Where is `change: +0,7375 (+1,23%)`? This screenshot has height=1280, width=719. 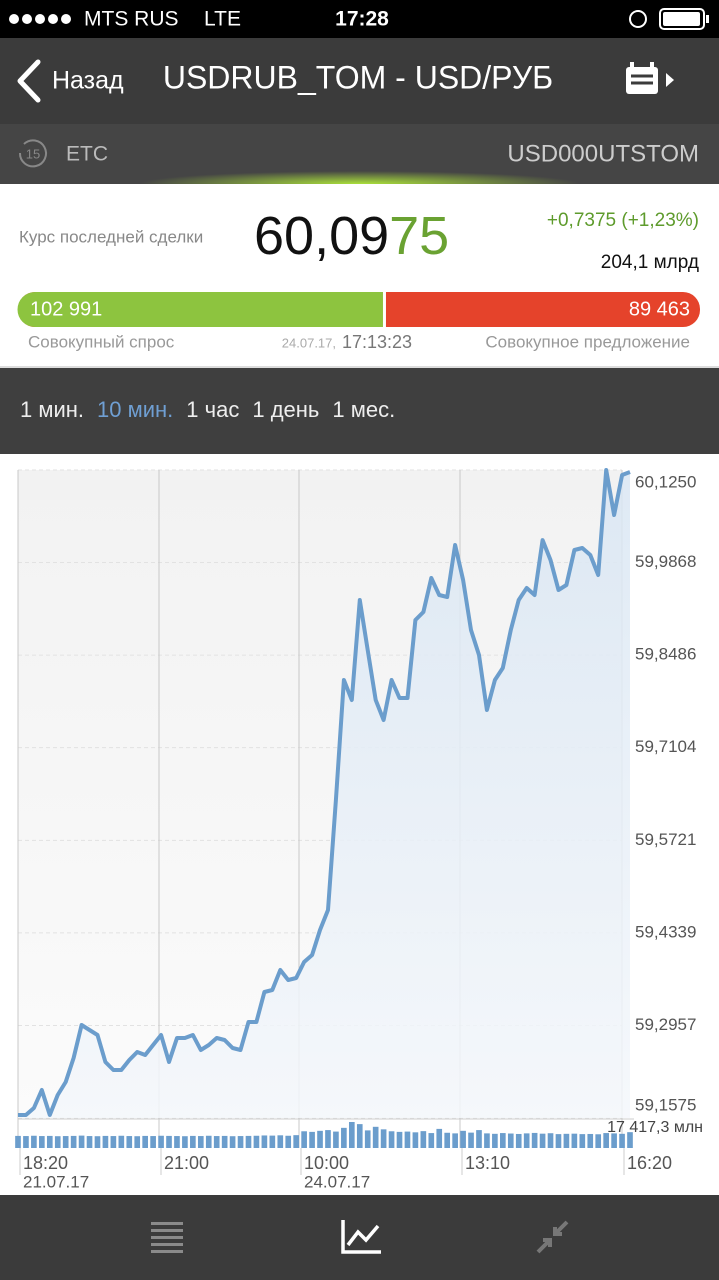 change: +0,7375 (+1,23%) is located at coordinates (623, 220).